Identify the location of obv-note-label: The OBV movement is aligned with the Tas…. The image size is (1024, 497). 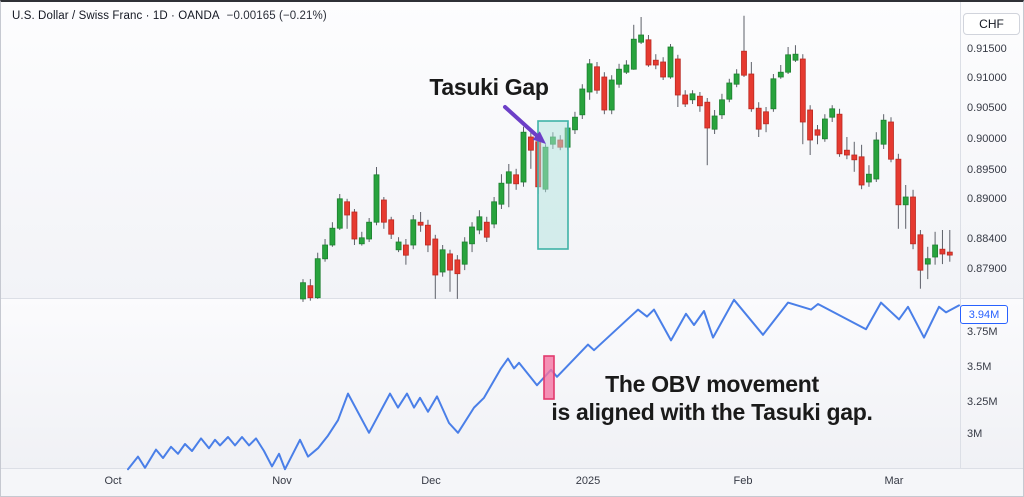
(712, 398).